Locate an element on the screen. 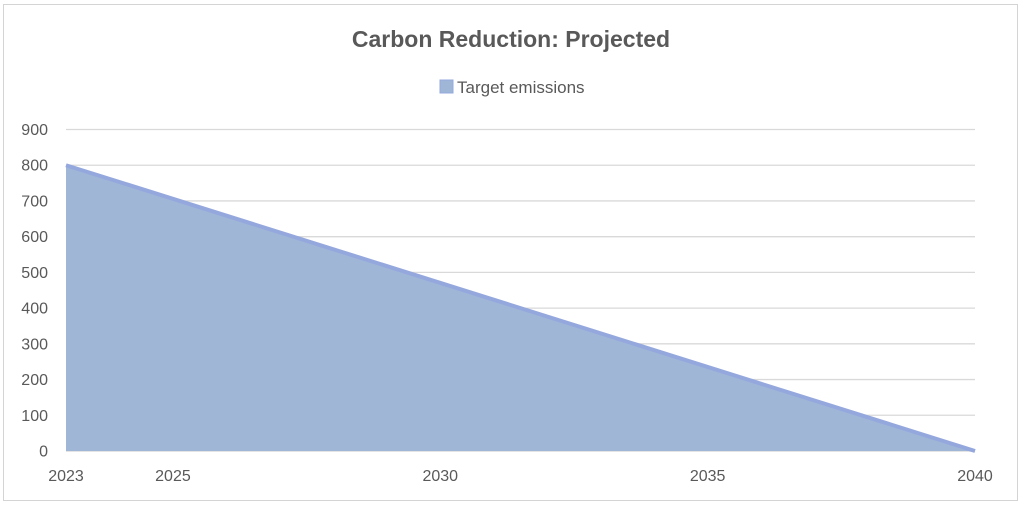 The height and width of the screenshot is (509, 1024). x-tick-label: 2035 is located at coordinates (708, 476).